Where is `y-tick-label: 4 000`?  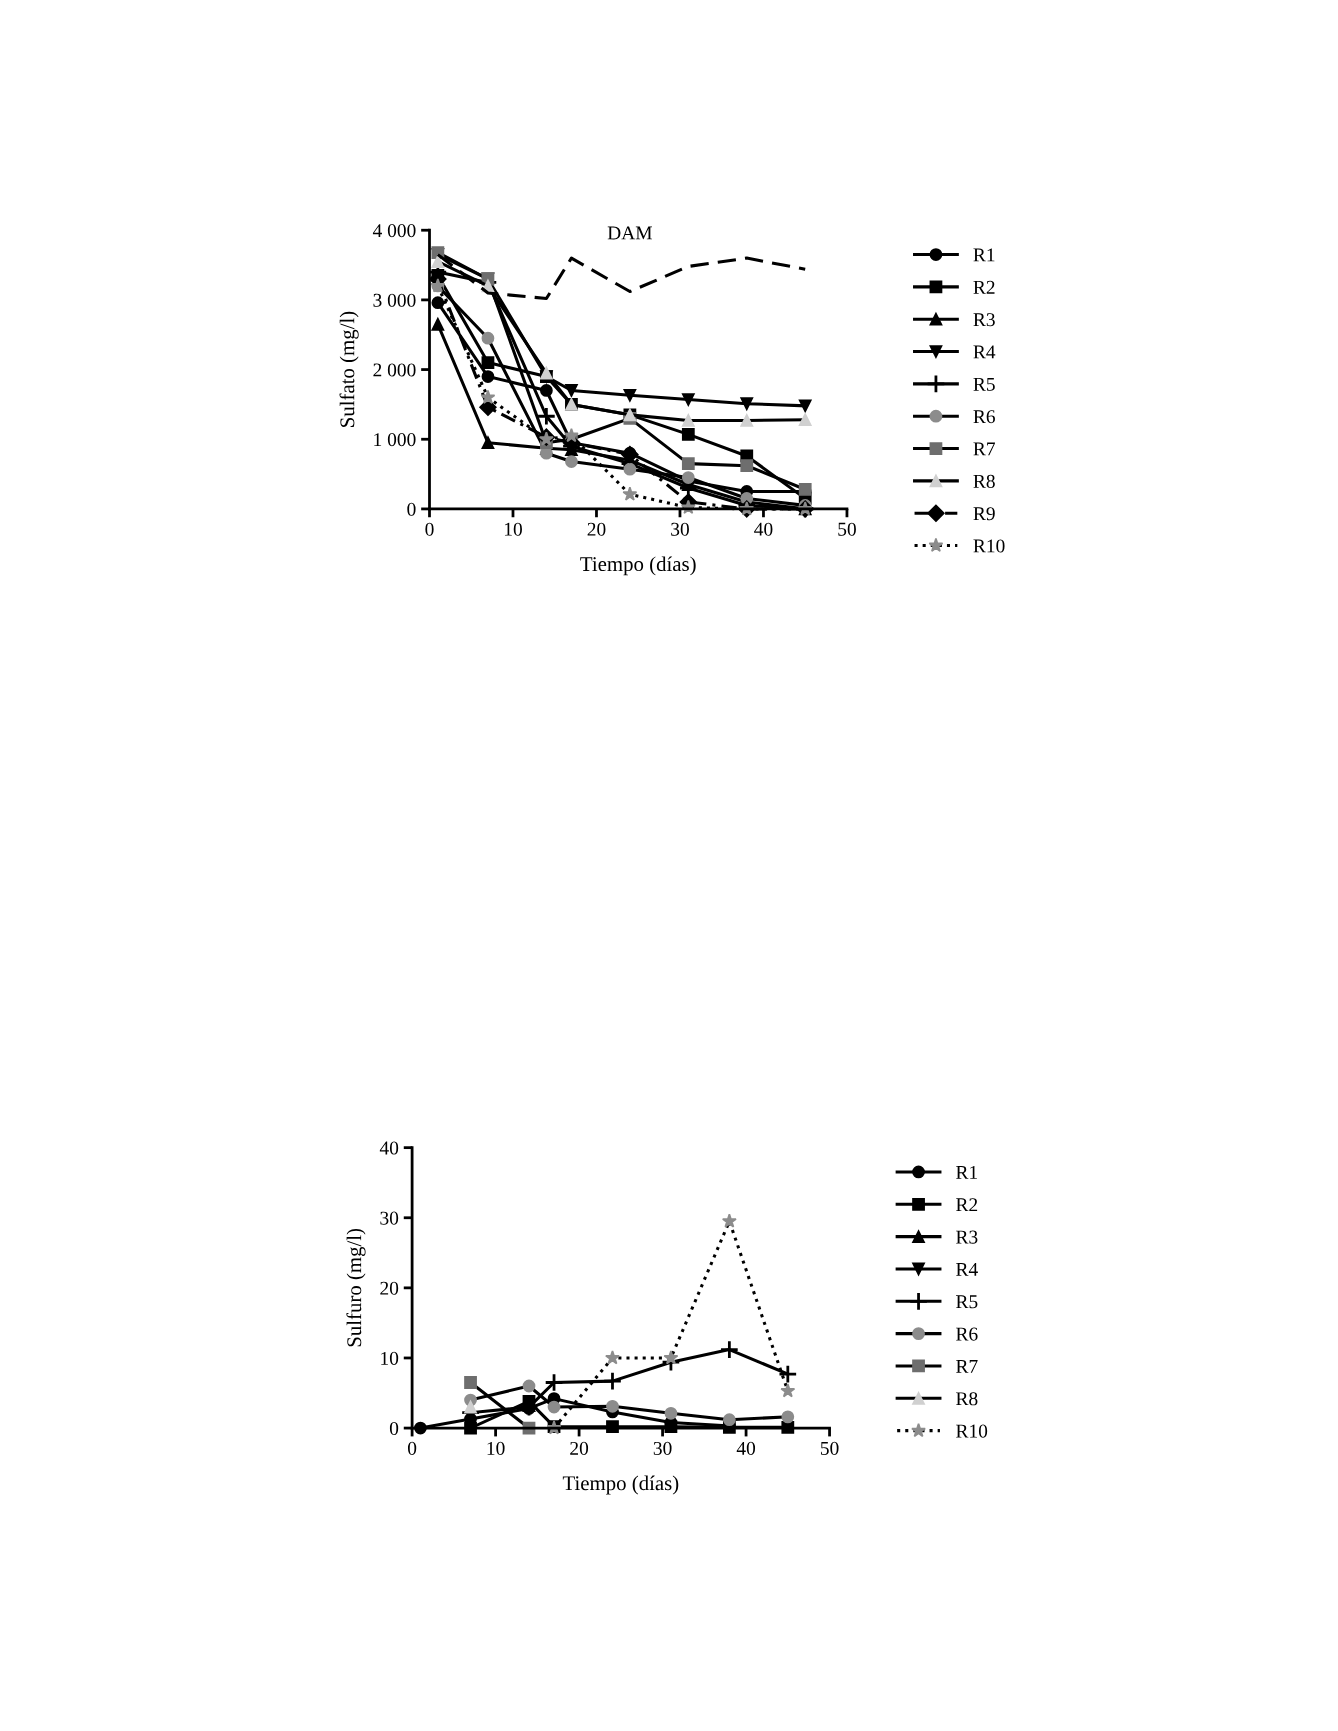 y-tick-label: 4 000 is located at coordinates (394, 231).